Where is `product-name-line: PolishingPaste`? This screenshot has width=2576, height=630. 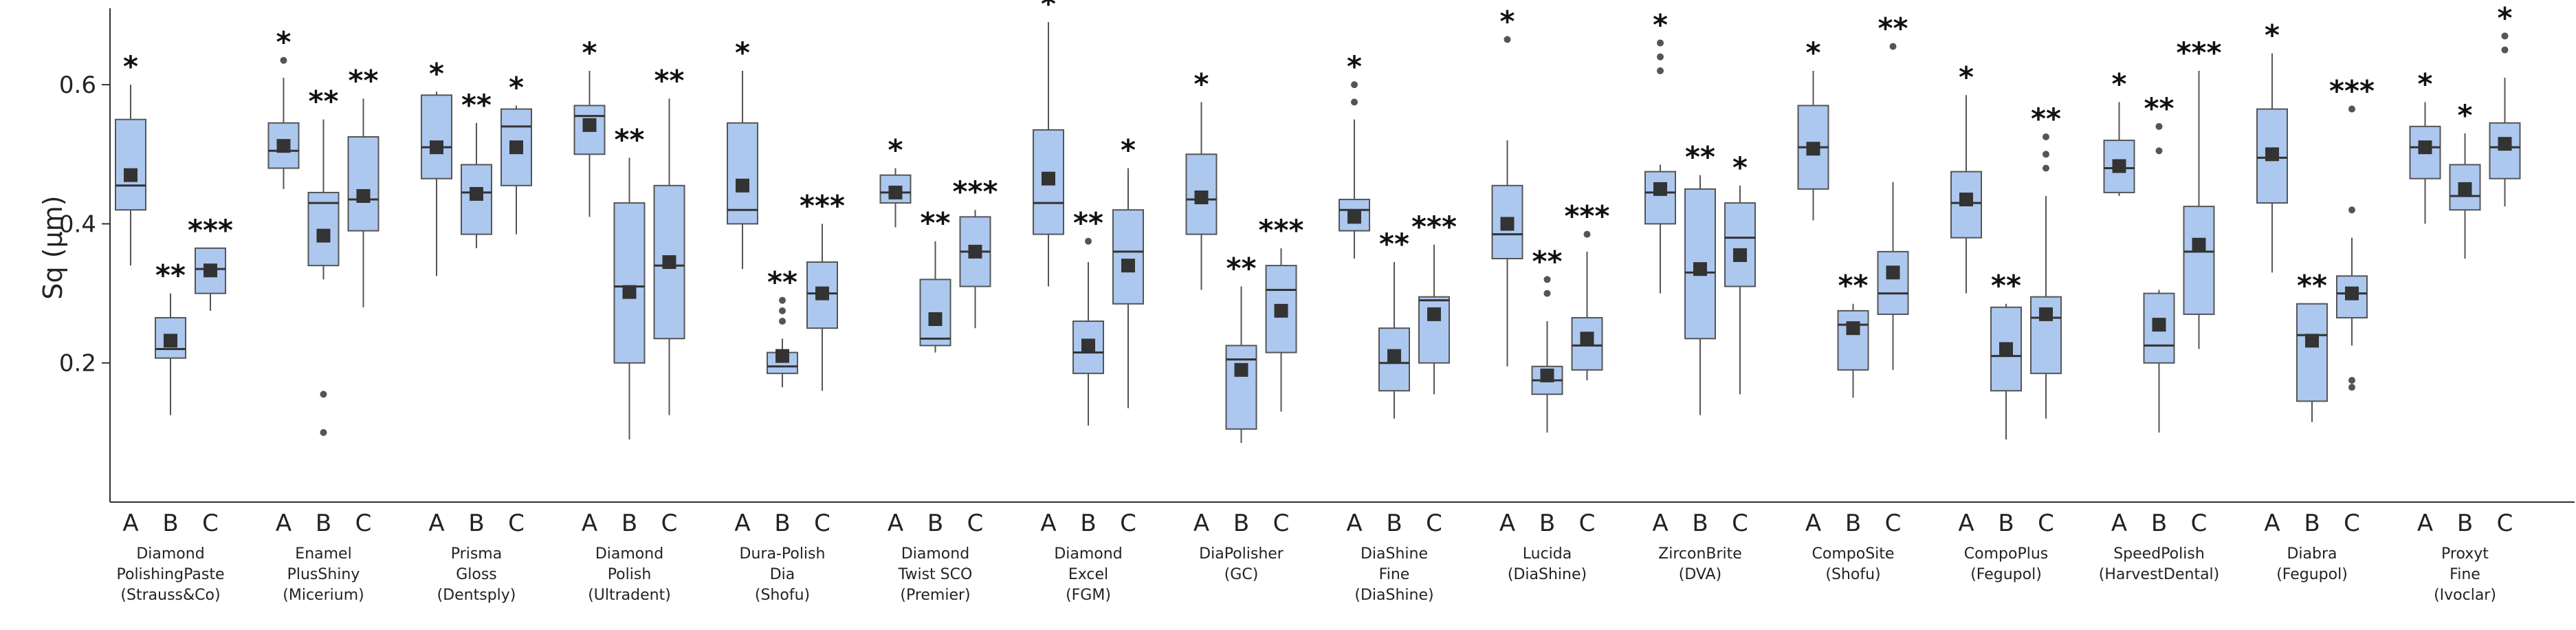 product-name-line: PolishingPaste is located at coordinates (171, 574).